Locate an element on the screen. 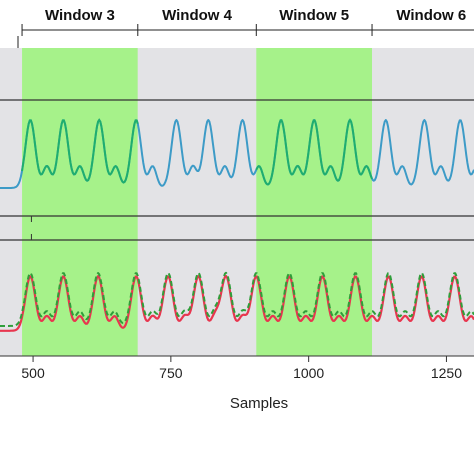 The image size is (474, 474). window-label: Window 5 is located at coordinates (314, 15).